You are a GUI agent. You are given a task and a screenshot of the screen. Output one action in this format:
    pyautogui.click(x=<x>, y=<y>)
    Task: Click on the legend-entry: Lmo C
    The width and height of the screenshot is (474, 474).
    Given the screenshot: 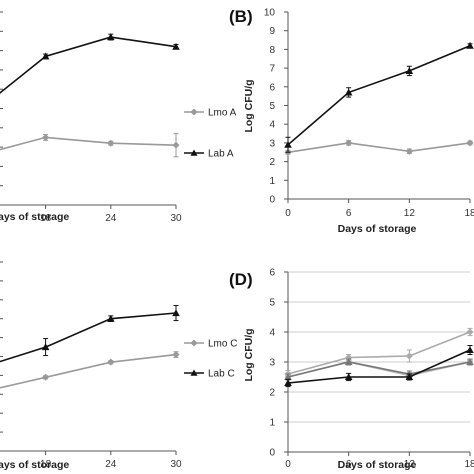 What is the action you would take?
    pyautogui.click(x=210, y=344)
    